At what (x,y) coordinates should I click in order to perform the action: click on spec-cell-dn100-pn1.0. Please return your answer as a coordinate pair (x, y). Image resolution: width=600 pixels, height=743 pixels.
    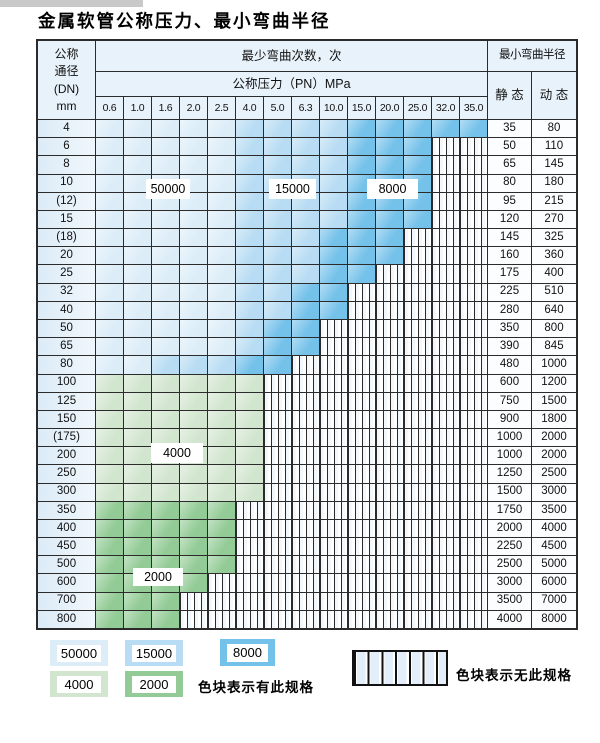
    Looking at the image, I should click on (137, 383).